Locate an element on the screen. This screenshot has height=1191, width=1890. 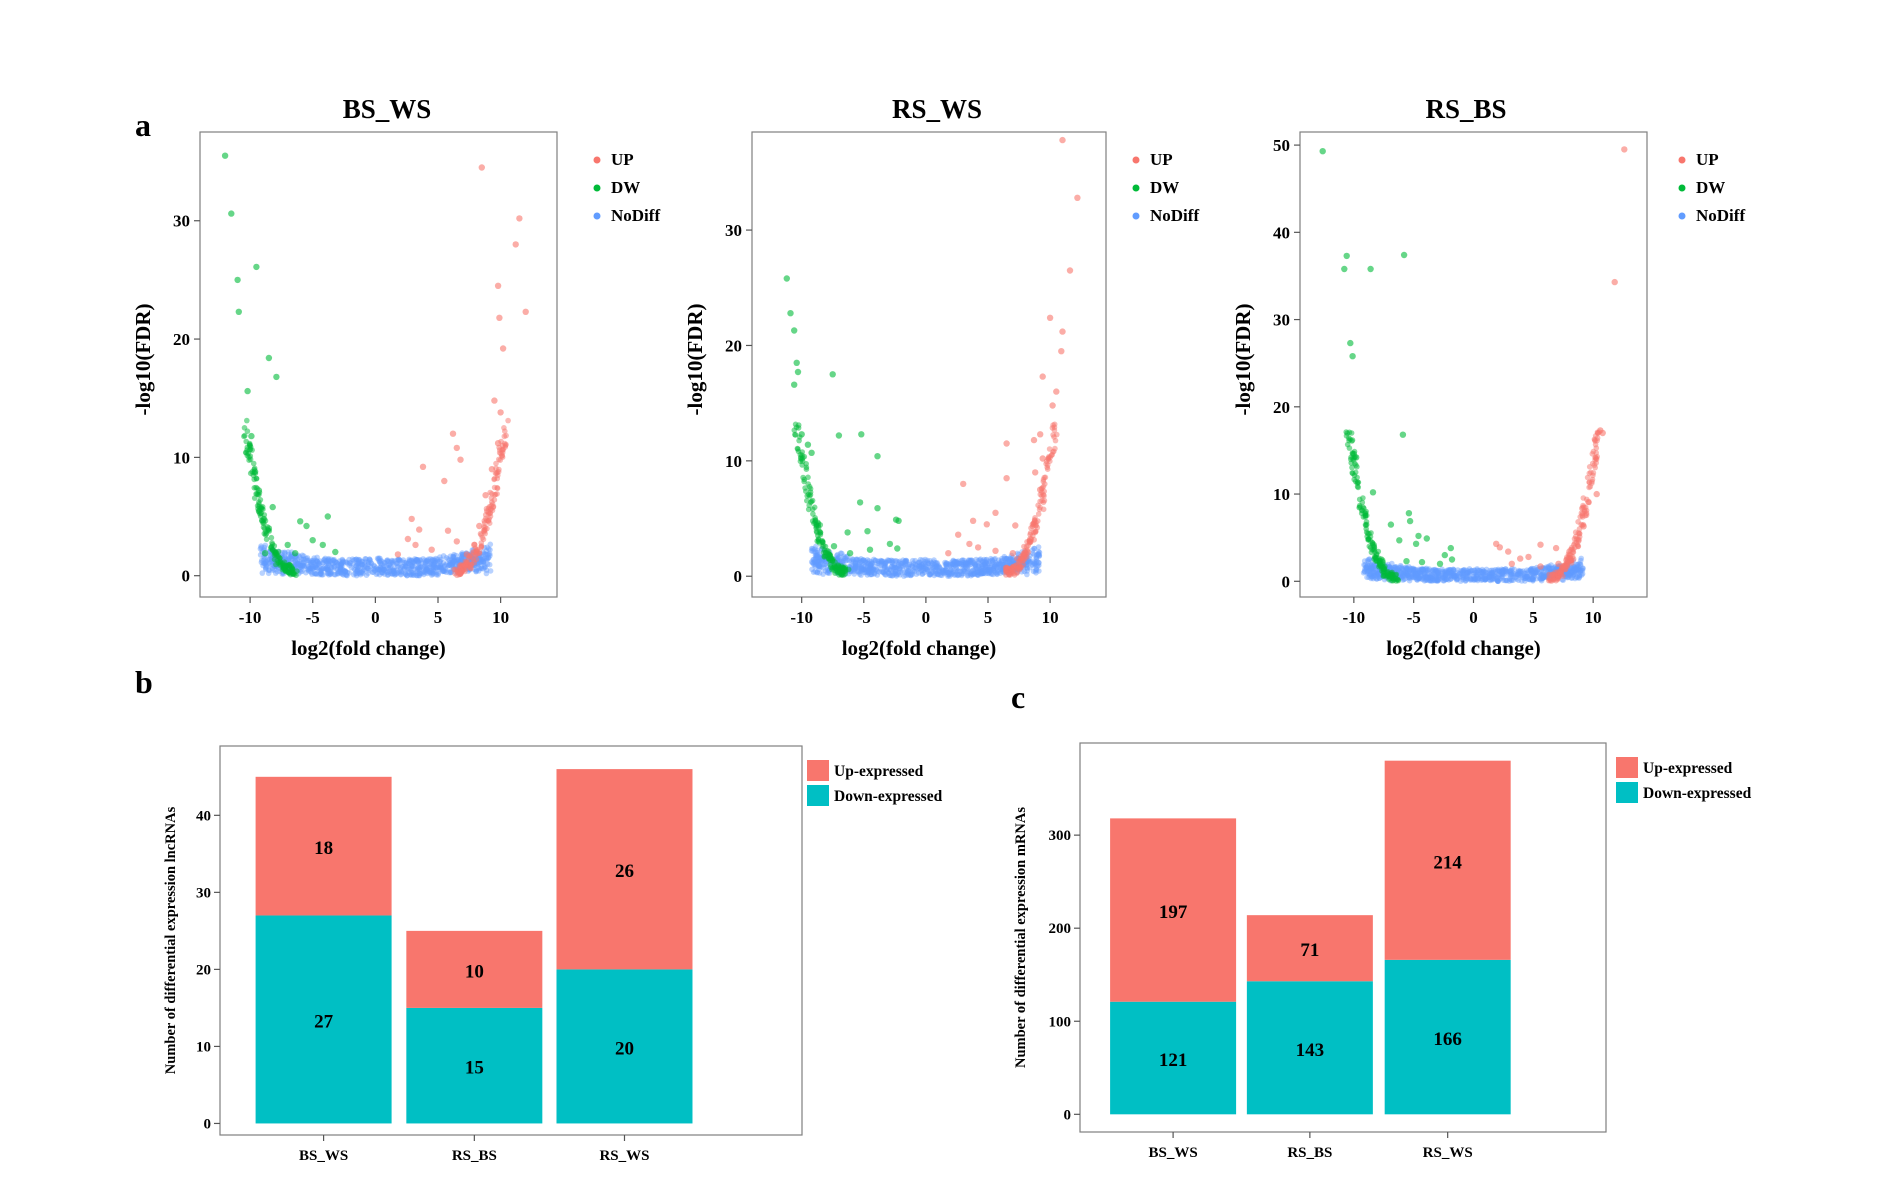
bar-value-label: 197 is located at coordinates (1173, 912).